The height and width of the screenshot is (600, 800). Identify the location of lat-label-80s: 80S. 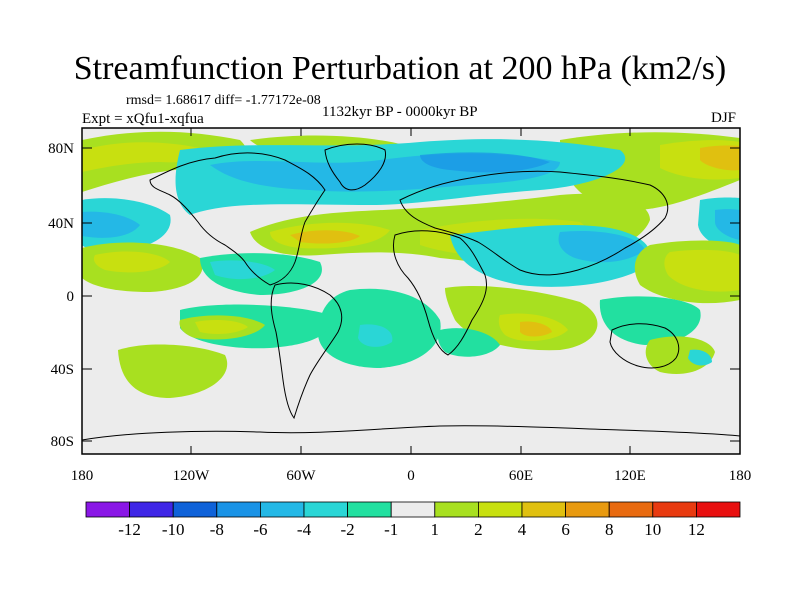
(62, 442).